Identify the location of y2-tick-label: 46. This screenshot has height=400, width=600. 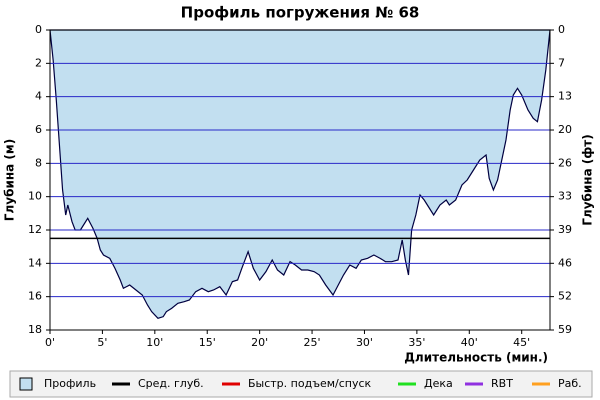
(565, 262).